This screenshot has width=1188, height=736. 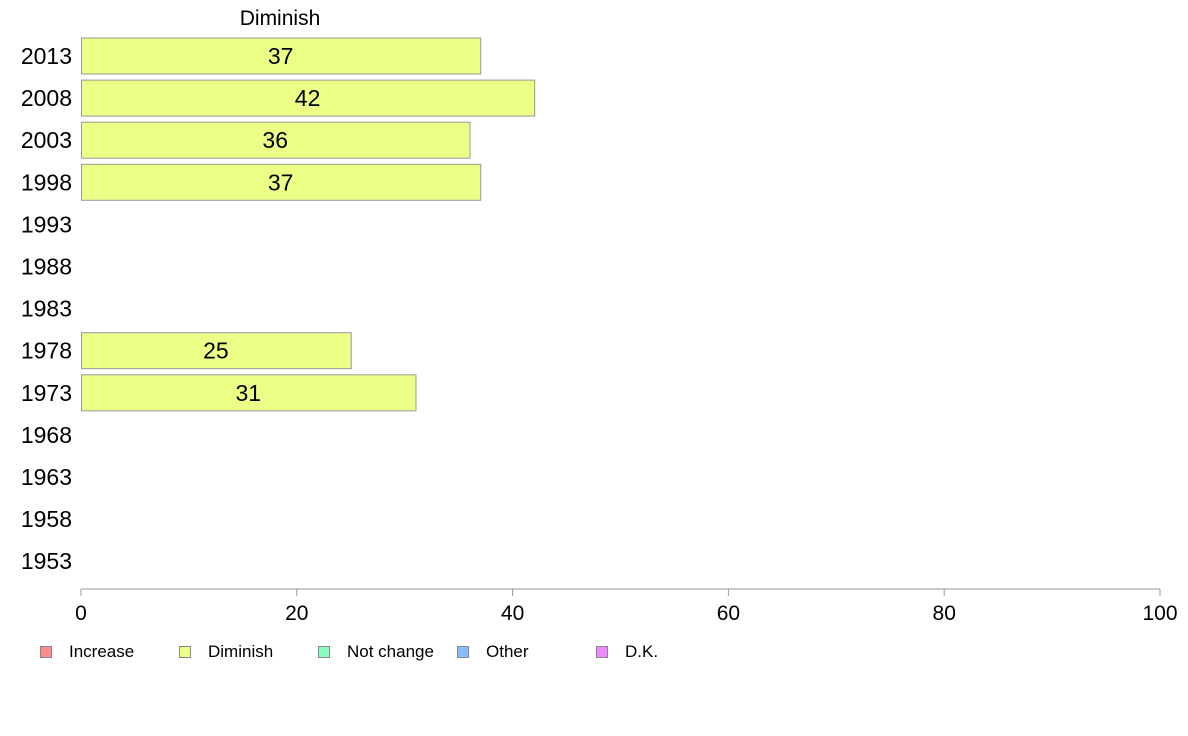 I want to click on x-tick-label: 80, so click(x=944, y=613).